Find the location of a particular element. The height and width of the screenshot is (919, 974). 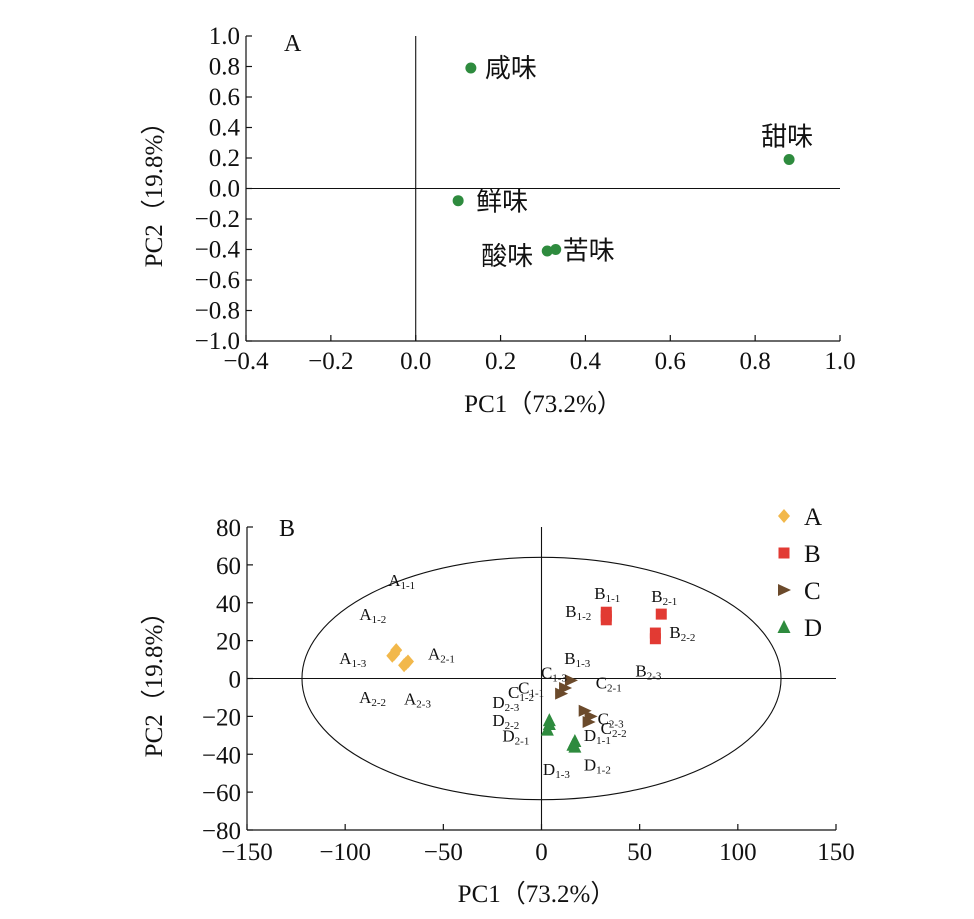

x-tick-label: 100 is located at coordinates (738, 852).